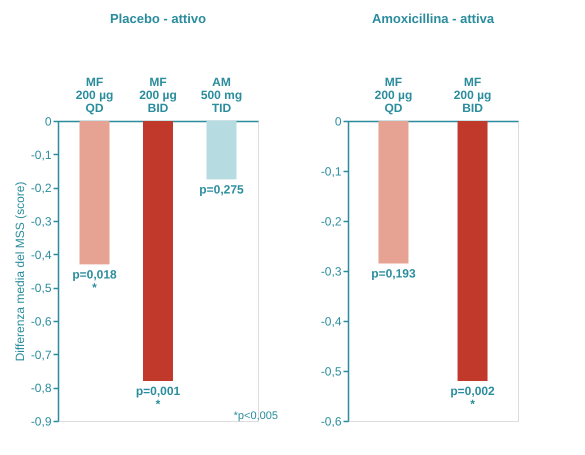 The width and height of the screenshot is (585, 455). Describe the element at coordinates (158, 397) in the screenshot. I see `annotation: p=0,001 *` at that location.